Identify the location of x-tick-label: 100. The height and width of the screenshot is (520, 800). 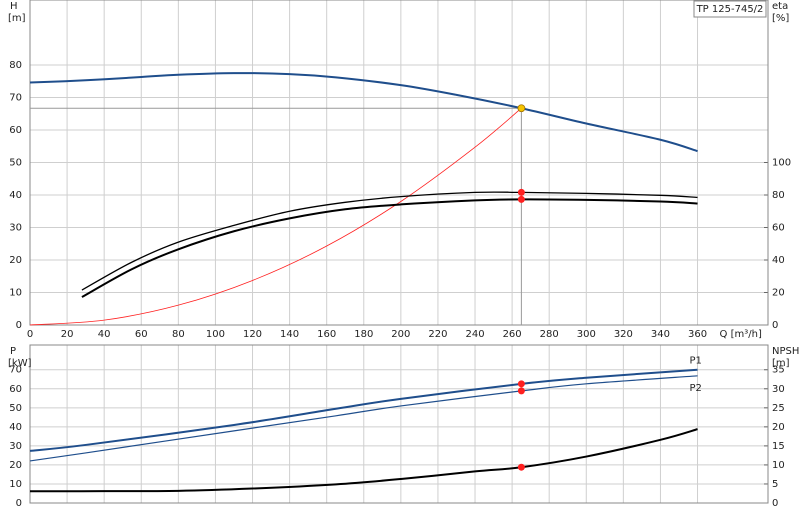
(215, 334).